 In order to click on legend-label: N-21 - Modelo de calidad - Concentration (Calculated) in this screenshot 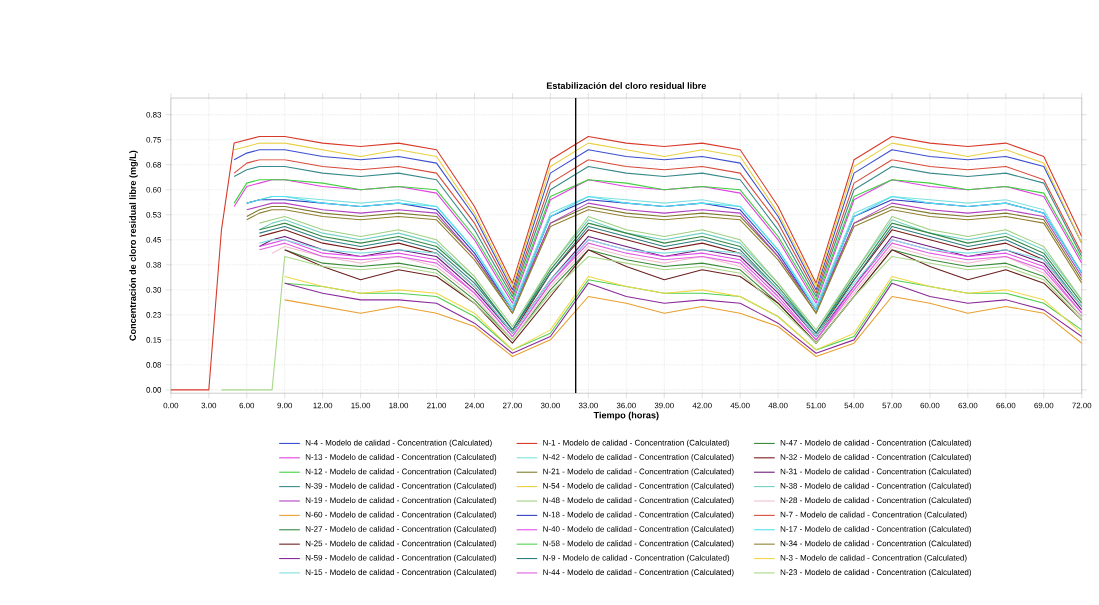, I will do `click(638, 472)`.